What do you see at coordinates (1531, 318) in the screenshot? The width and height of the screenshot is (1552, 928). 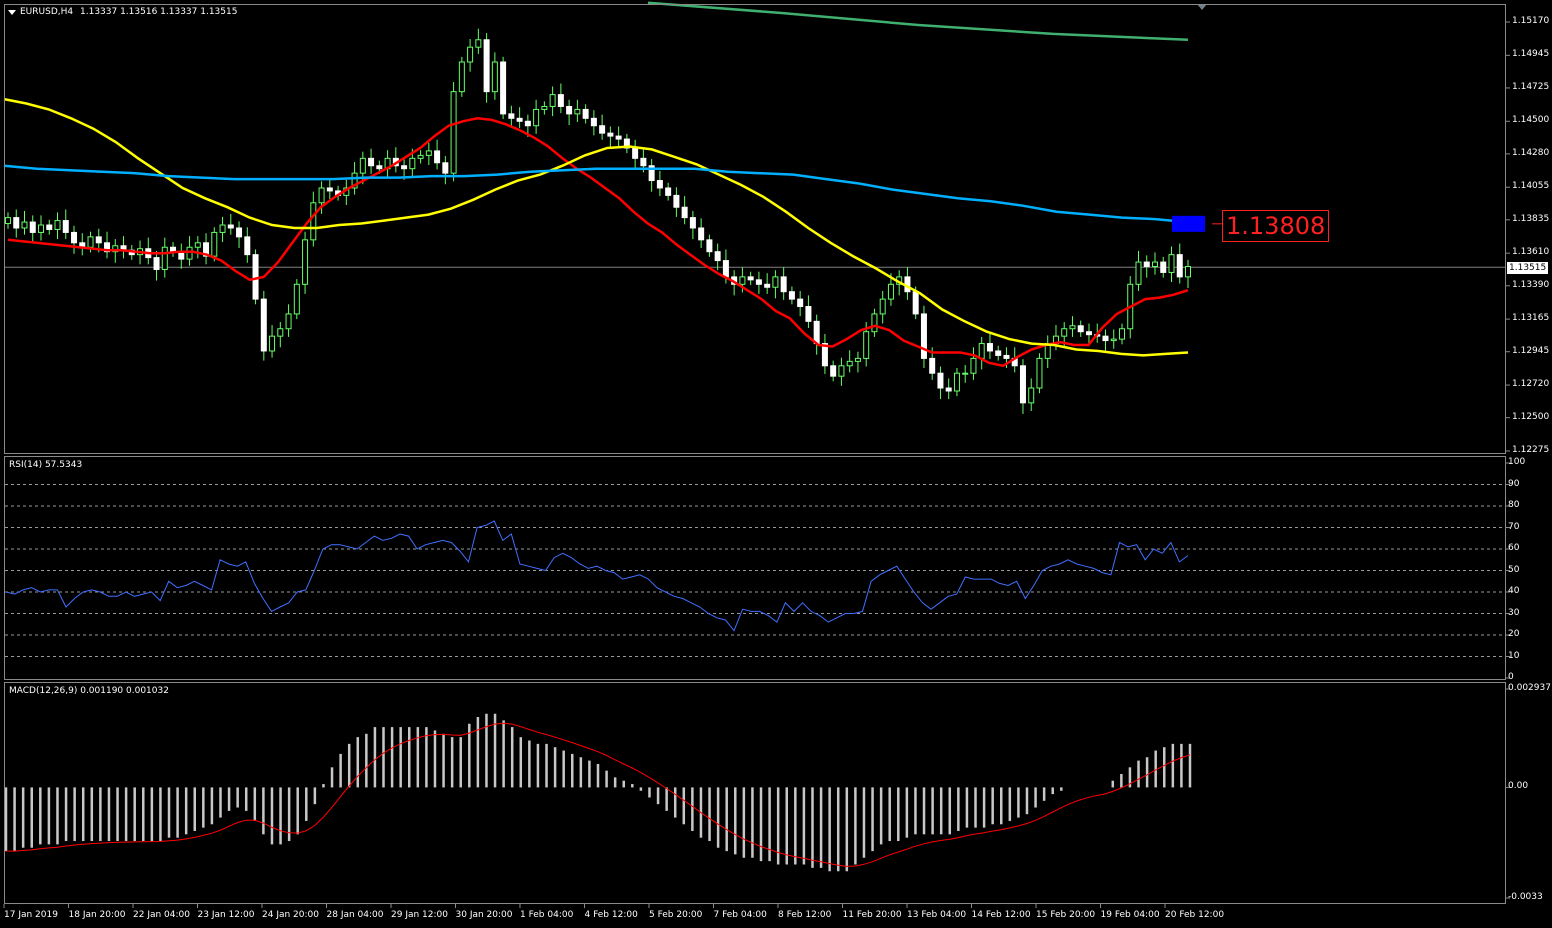 I see `price-tick-label: 1.13165` at bounding box center [1531, 318].